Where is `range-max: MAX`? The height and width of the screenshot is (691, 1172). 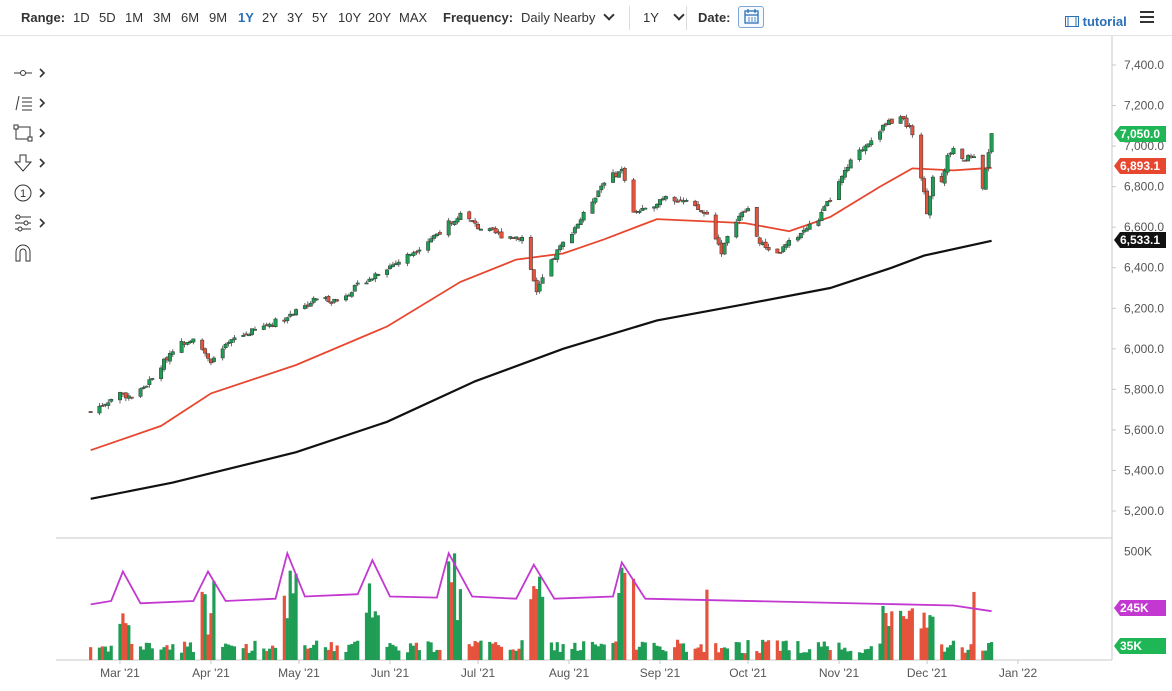 range-max: MAX is located at coordinates (413, 17).